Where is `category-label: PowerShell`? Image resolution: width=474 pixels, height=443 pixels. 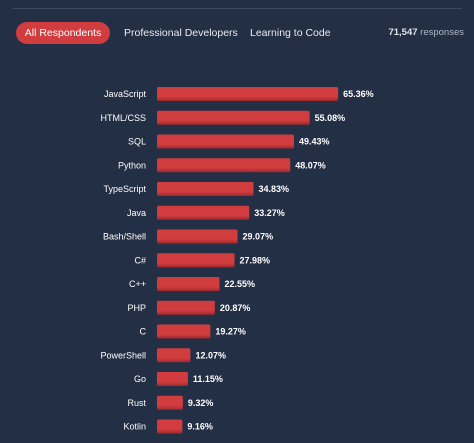
category-label: PowerShell is located at coordinates (123, 355).